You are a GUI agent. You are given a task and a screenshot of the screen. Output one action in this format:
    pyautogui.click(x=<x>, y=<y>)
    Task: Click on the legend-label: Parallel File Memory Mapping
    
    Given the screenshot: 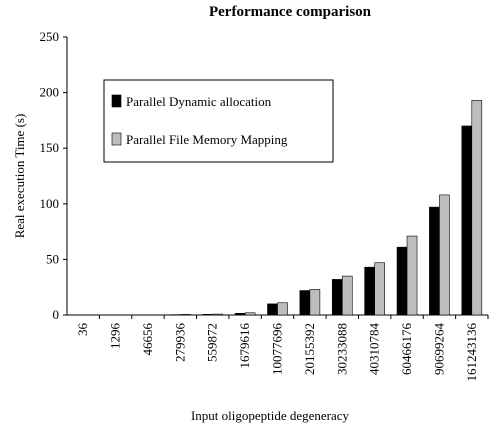 What is the action you would take?
    pyautogui.click(x=207, y=139)
    